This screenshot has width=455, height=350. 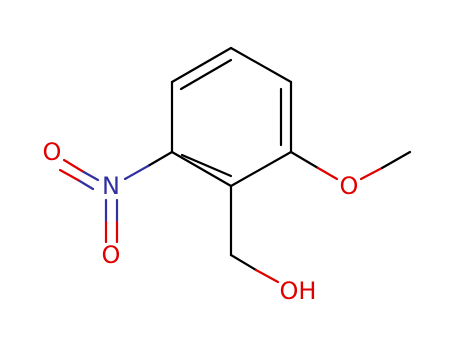 I want to click on atom-label: N, so click(x=111, y=186).